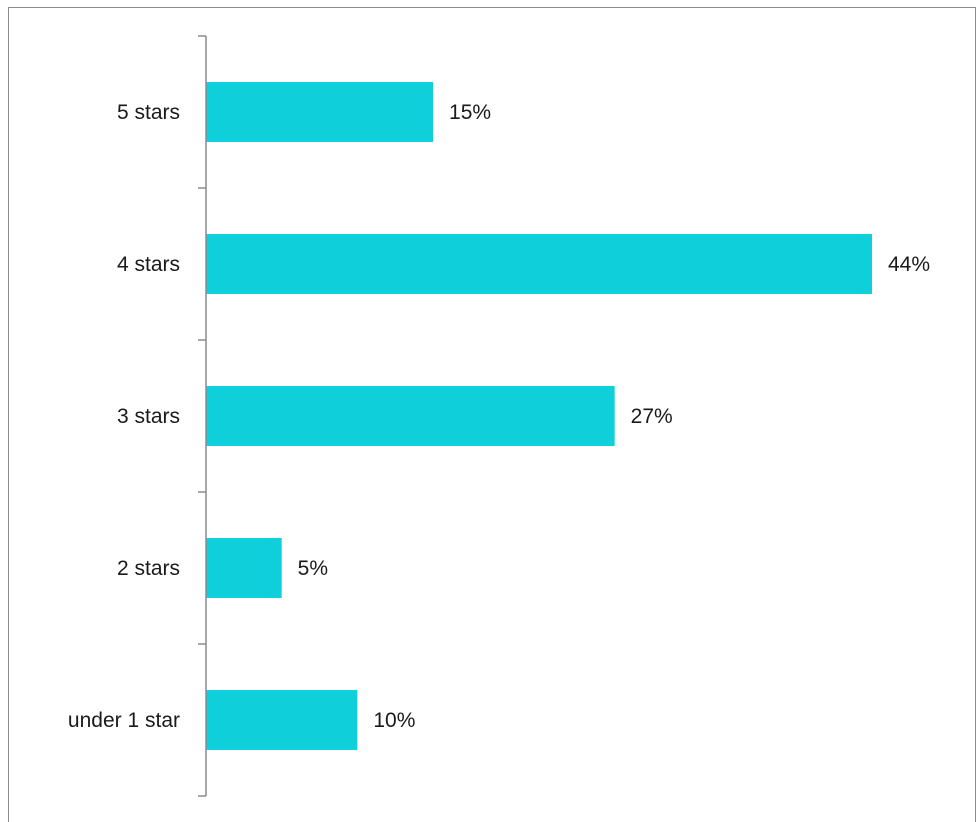 The image size is (978, 822). I want to click on data-label: 5%, so click(313, 568).